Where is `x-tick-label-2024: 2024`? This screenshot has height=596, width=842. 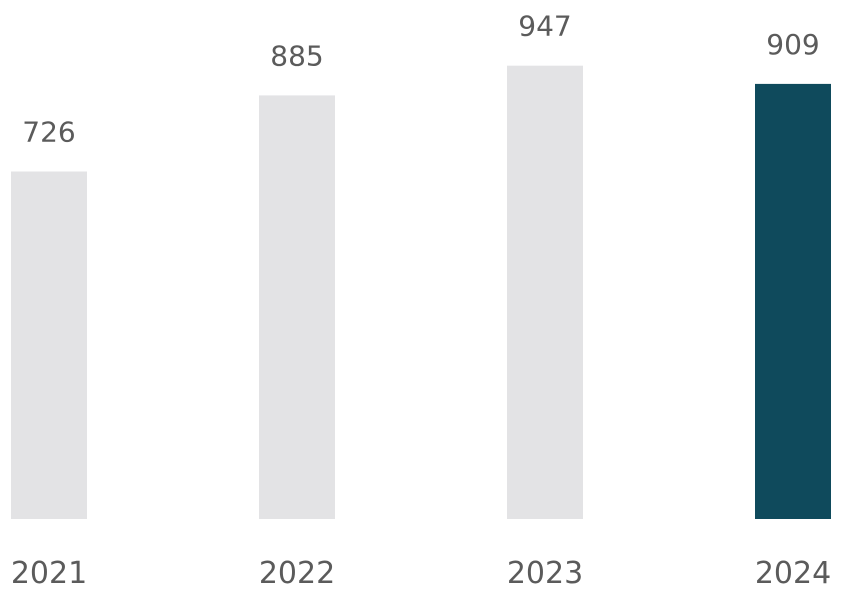
x-tick-label-2024: 2024 is located at coordinates (793, 573).